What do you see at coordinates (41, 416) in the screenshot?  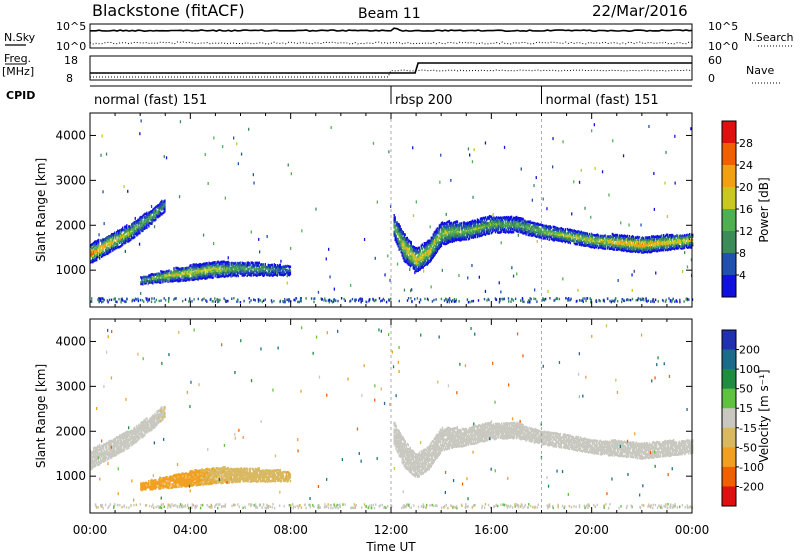 I see `velocity-ylabel: Slant Range [km]` at bounding box center [41, 416].